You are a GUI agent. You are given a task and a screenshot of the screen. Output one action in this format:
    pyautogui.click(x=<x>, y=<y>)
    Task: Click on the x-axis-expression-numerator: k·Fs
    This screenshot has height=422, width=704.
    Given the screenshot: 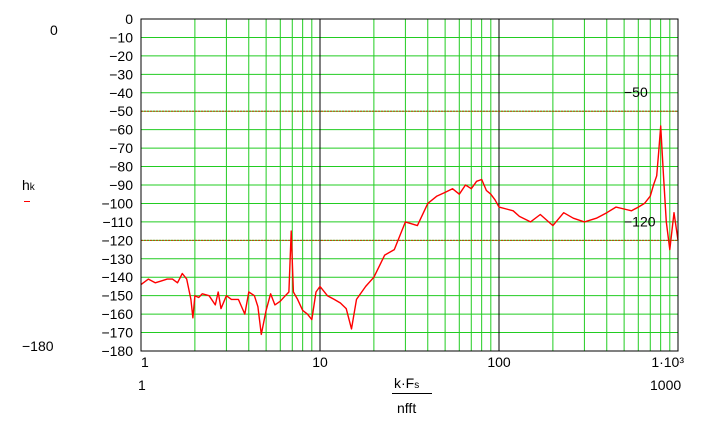 What is the action you would take?
    pyautogui.click(x=406, y=384)
    